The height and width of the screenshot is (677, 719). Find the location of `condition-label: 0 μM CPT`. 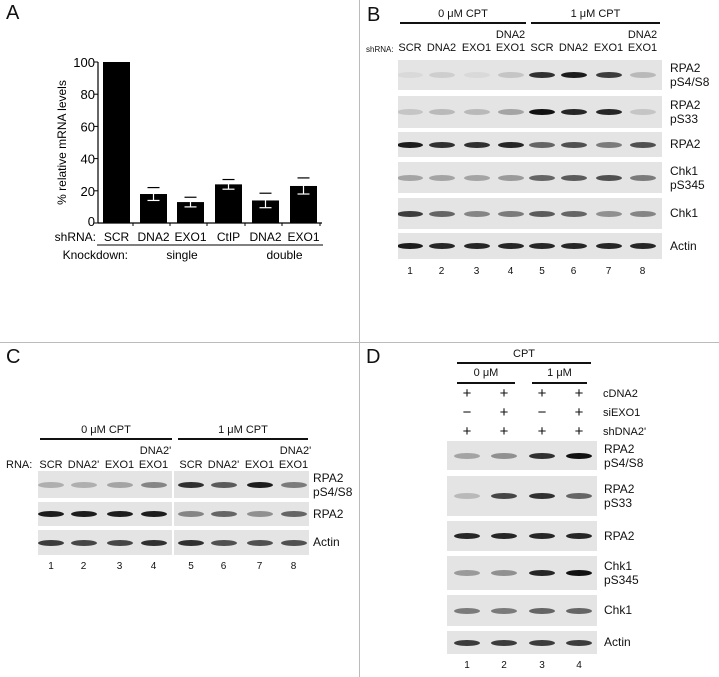

condition-label: 0 μM CPT is located at coordinates (106, 430).